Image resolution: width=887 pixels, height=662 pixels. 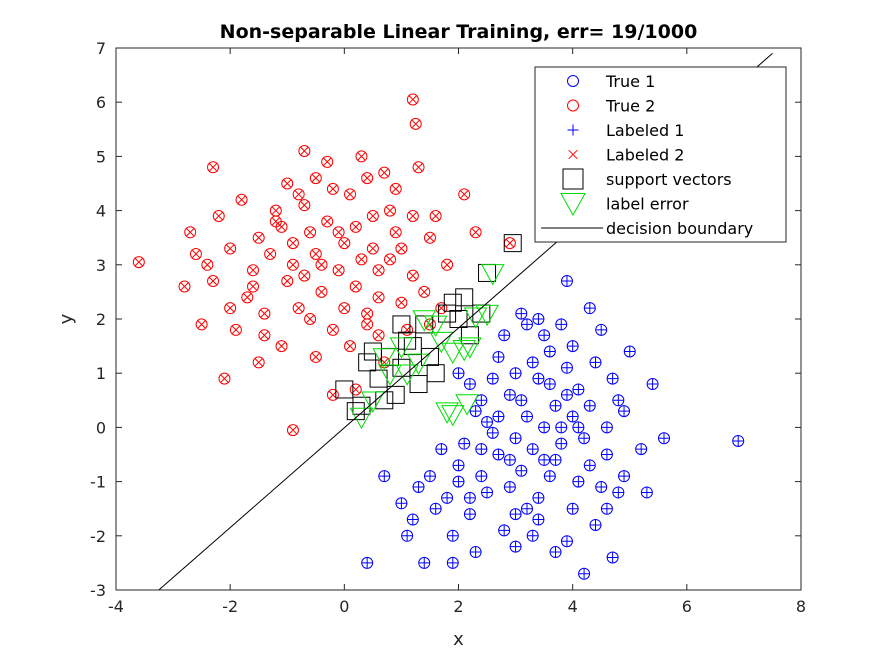 I want to click on legend-entry-err: label error, so click(x=624, y=205).